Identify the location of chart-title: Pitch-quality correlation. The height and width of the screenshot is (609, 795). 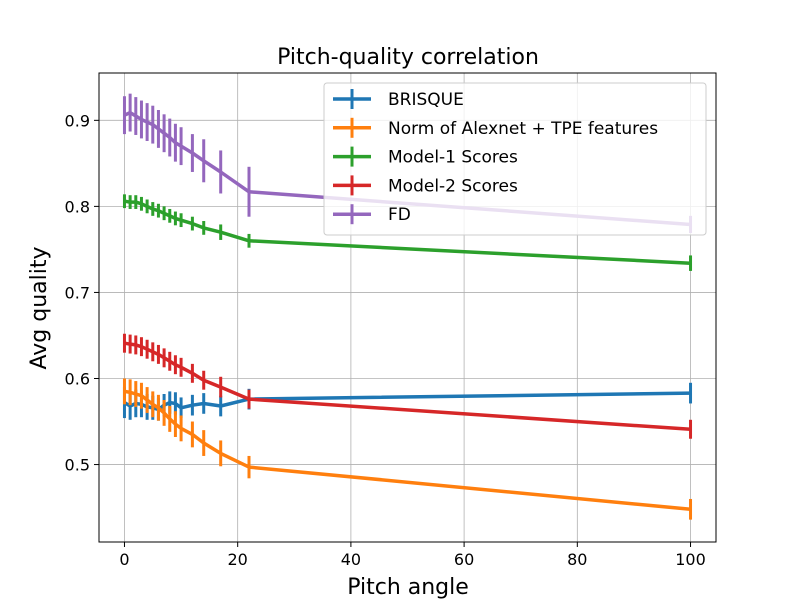
(408, 57).